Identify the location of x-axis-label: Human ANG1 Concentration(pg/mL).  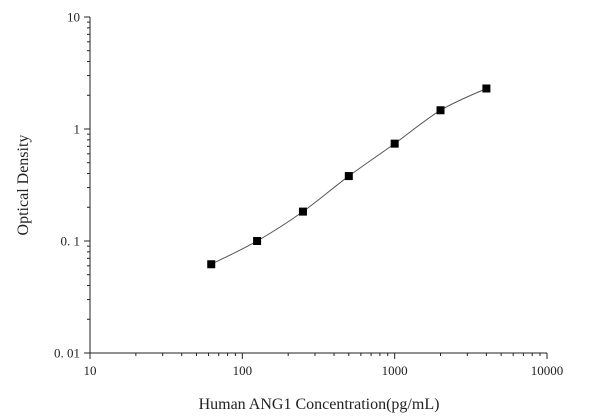
(319, 404).